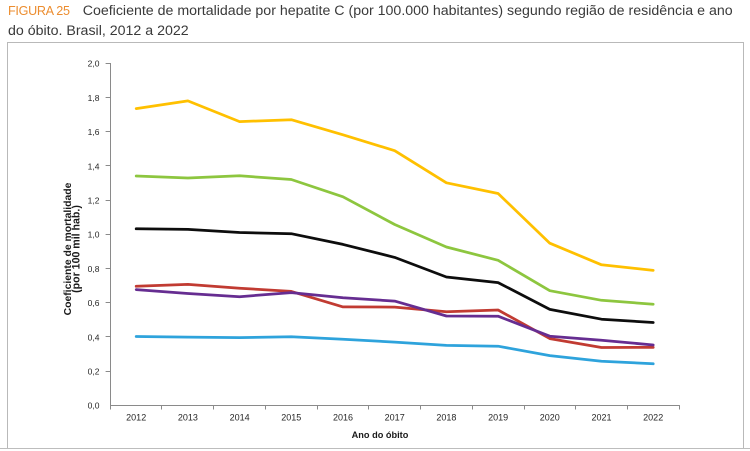  Describe the element at coordinates (94, 337) in the screenshot. I see `svg-text: 0,4` at that location.